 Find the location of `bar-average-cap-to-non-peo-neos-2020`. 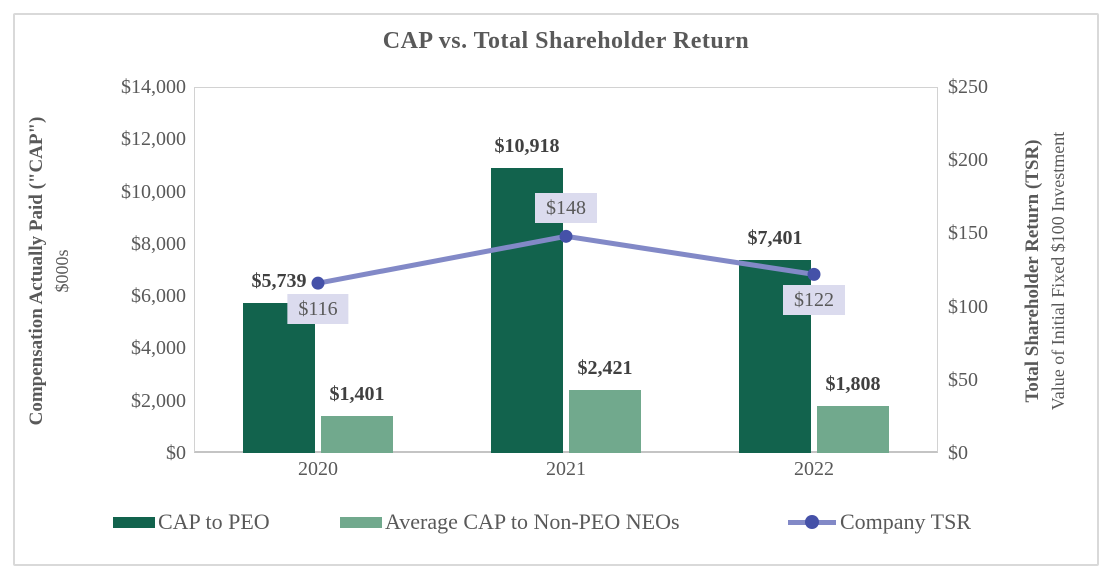

bar-average-cap-to-non-peo-neos-2020 is located at coordinates (357, 434).